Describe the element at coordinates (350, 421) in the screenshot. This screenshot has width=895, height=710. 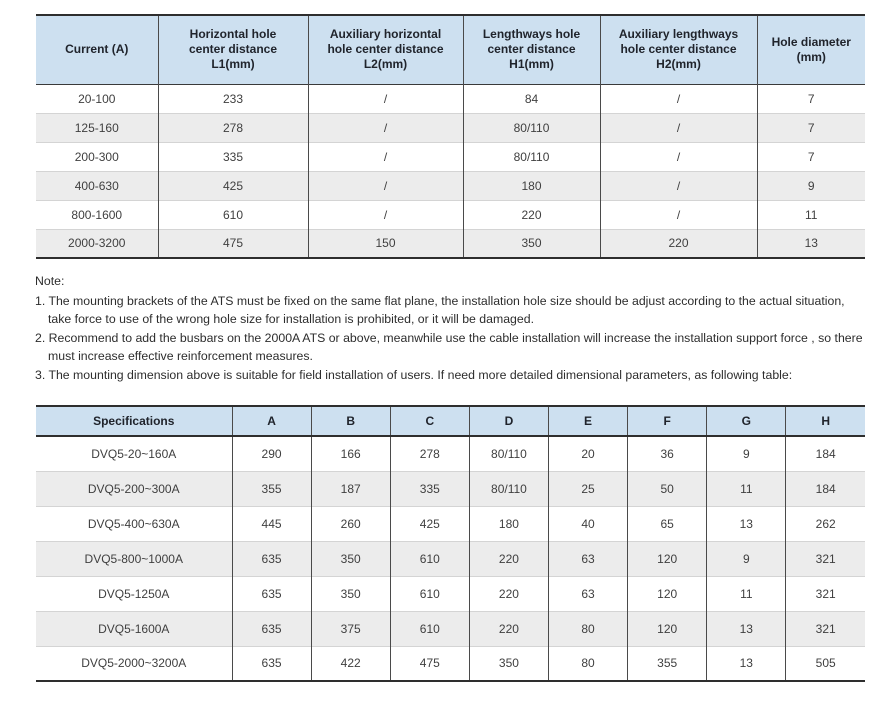
I see `column-header: B` at that location.